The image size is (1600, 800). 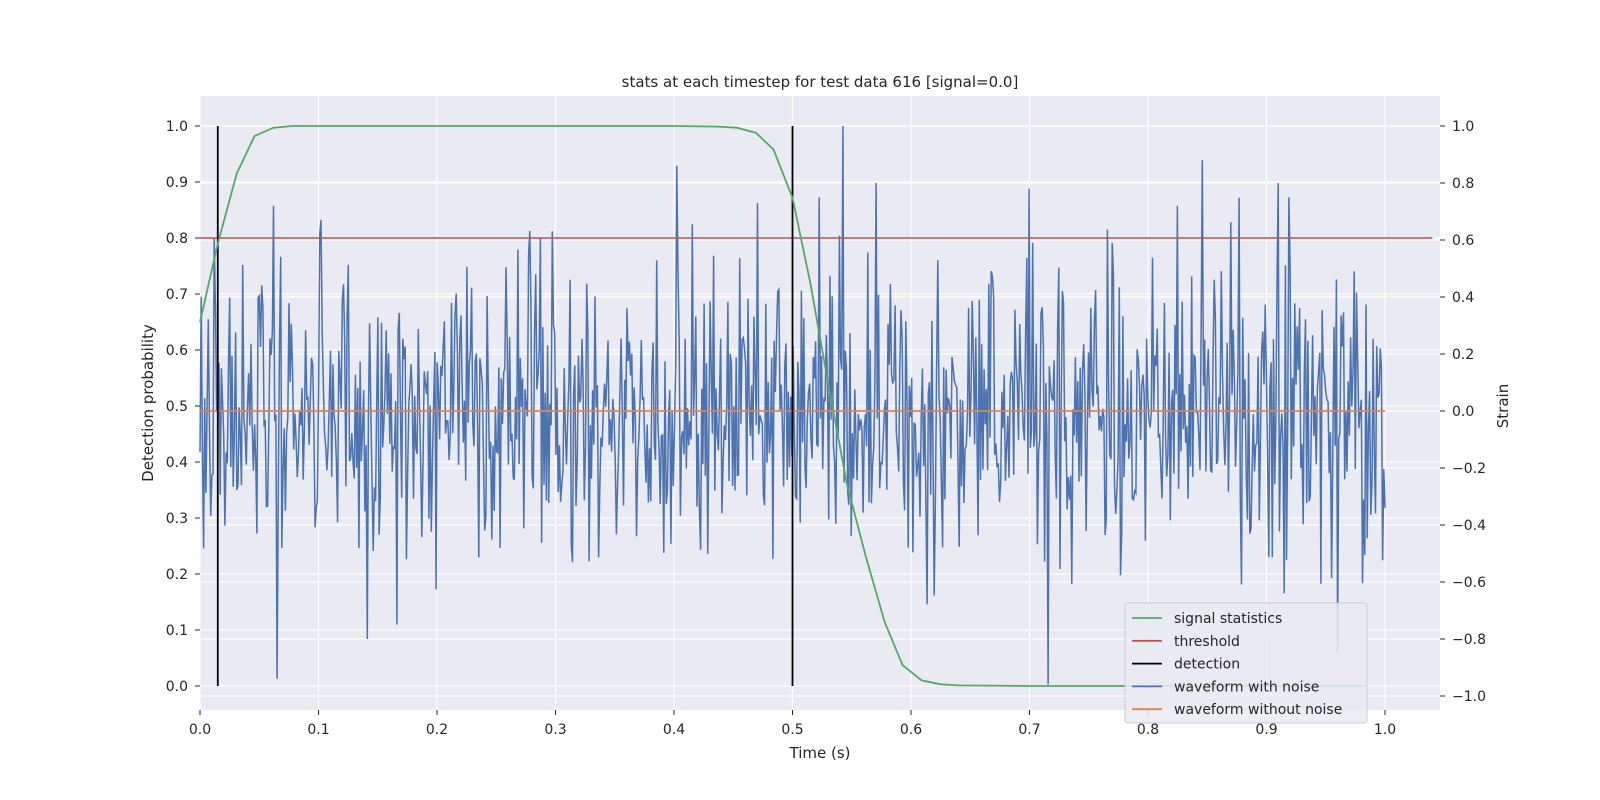 What do you see at coordinates (674, 730) in the screenshot?
I see `x-tick-label: 0.4` at bounding box center [674, 730].